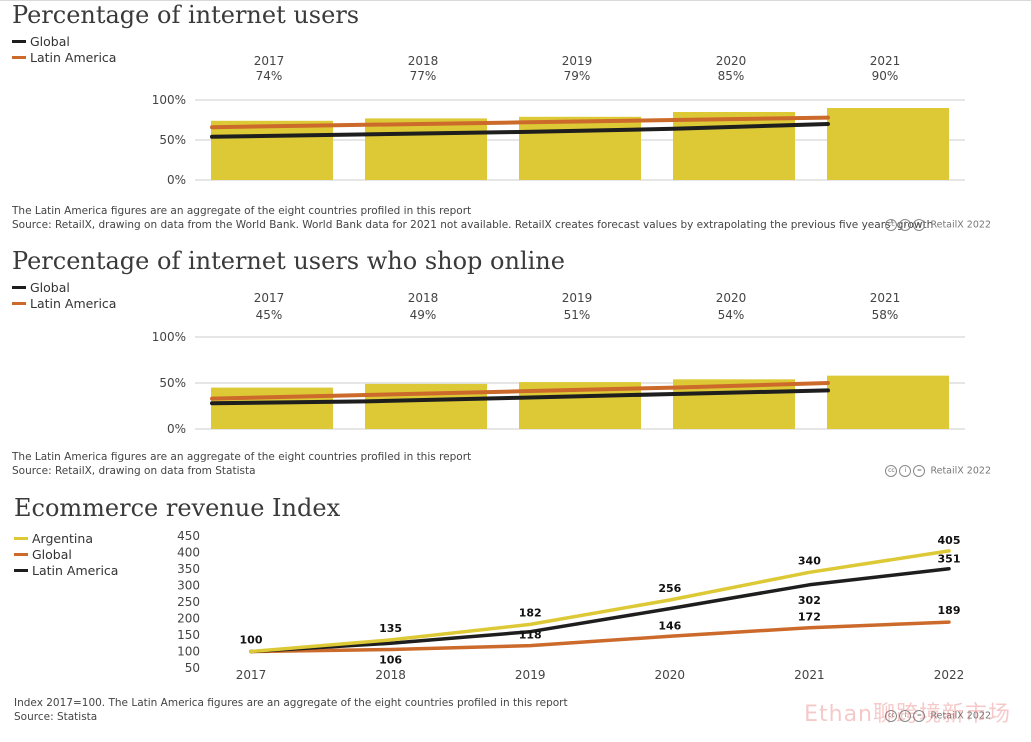 The width and height of the screenshot is (1031, 742). Describe the element at coordinates (731, 315) in the screenshot. I see `data-label: 54%` at that location.